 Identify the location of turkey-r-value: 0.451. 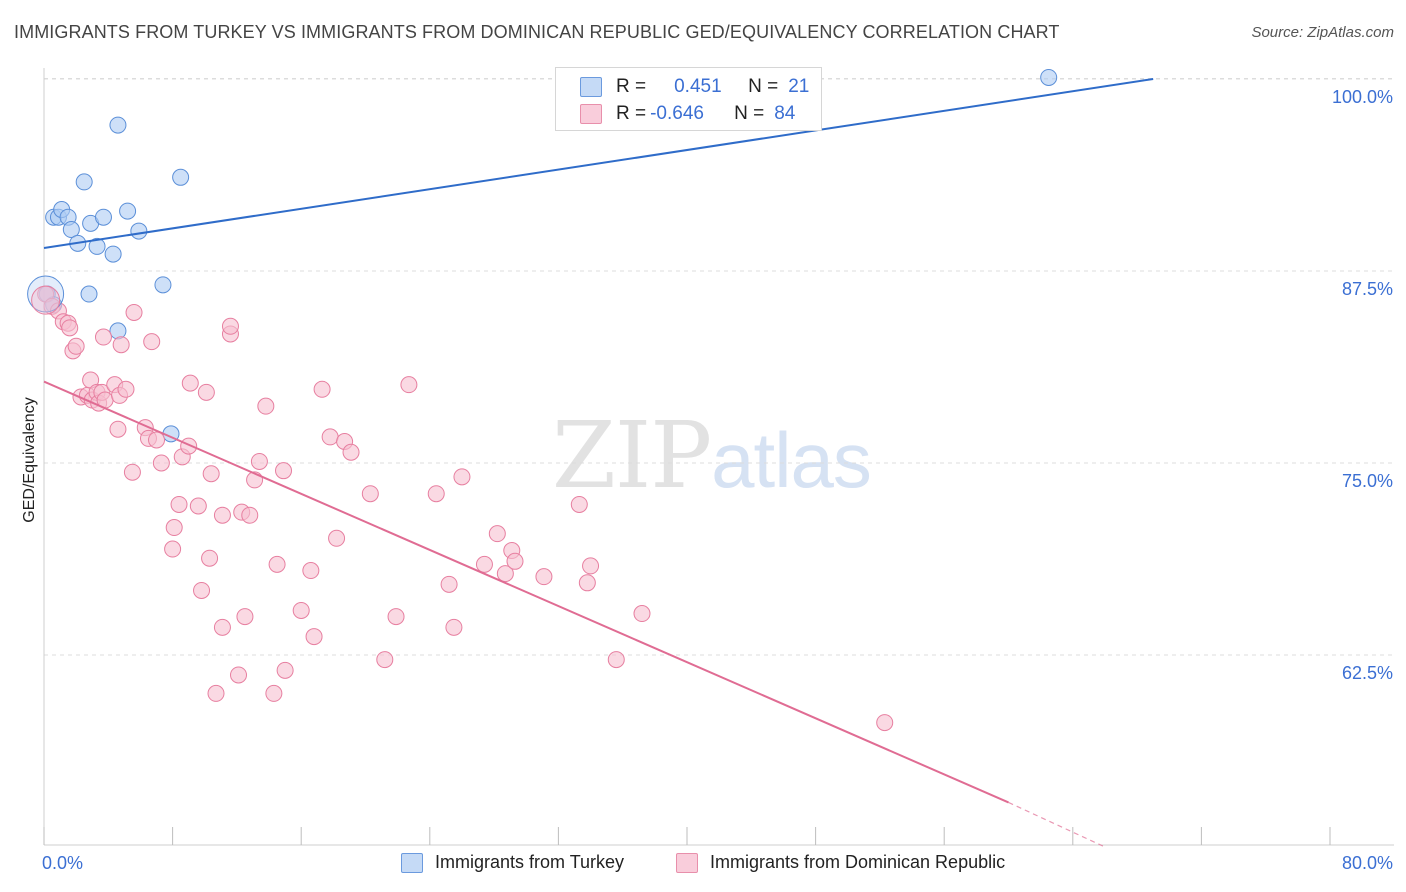
(698, 86).